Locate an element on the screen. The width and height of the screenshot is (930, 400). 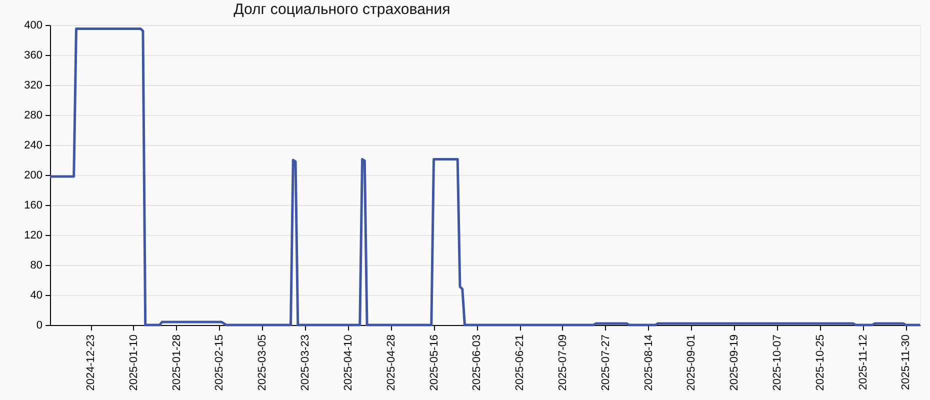
x-tick-label: 2024-12-23 is located at coordinates (91, 362).